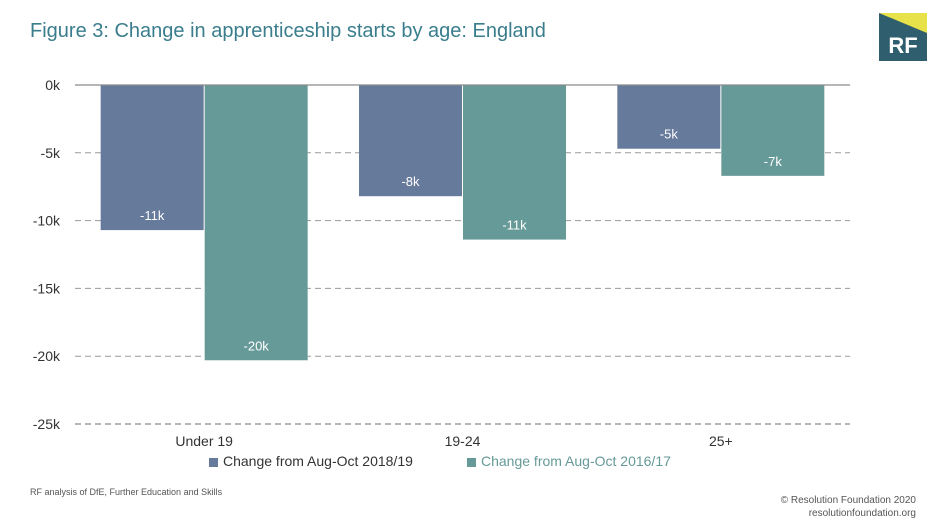  What do you see at coordinates (53, 85) in the screenshot?
I see `y-tick-label: 0k` at bounding box center [53, 85].